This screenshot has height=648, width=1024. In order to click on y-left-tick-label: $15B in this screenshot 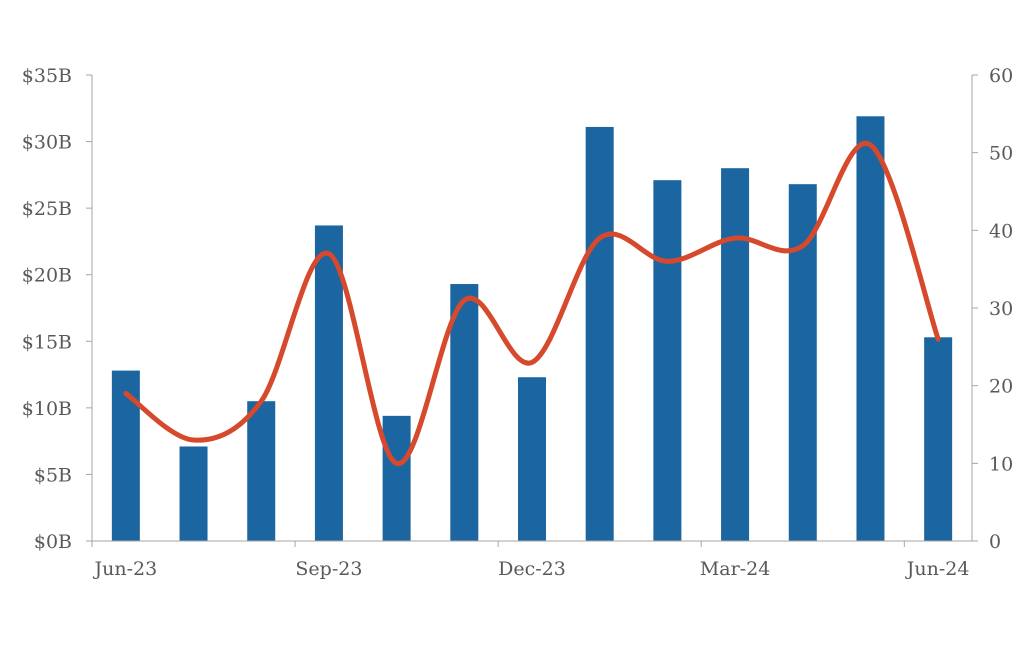, I will do `click(47, 342)`.